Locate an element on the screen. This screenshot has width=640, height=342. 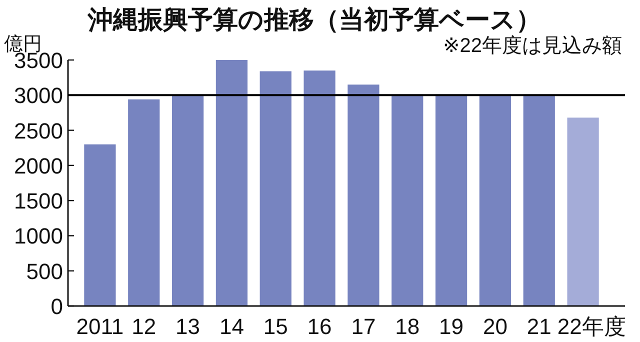
x-tick-label: 13 is located at coordinates (188, 326).